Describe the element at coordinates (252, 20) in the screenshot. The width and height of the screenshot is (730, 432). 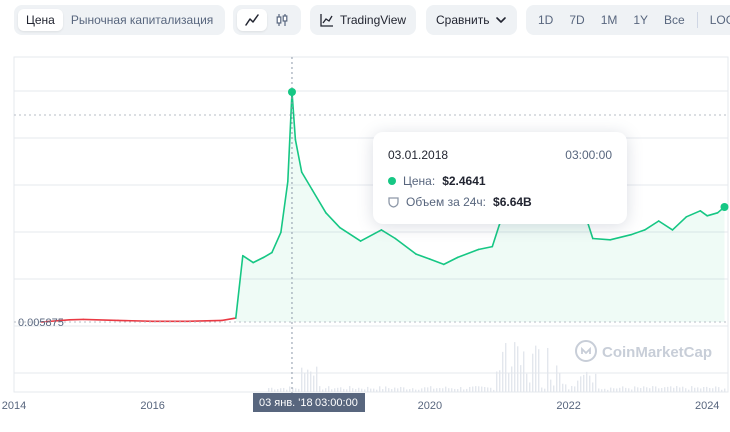
I see `line-chart-button` at that location.